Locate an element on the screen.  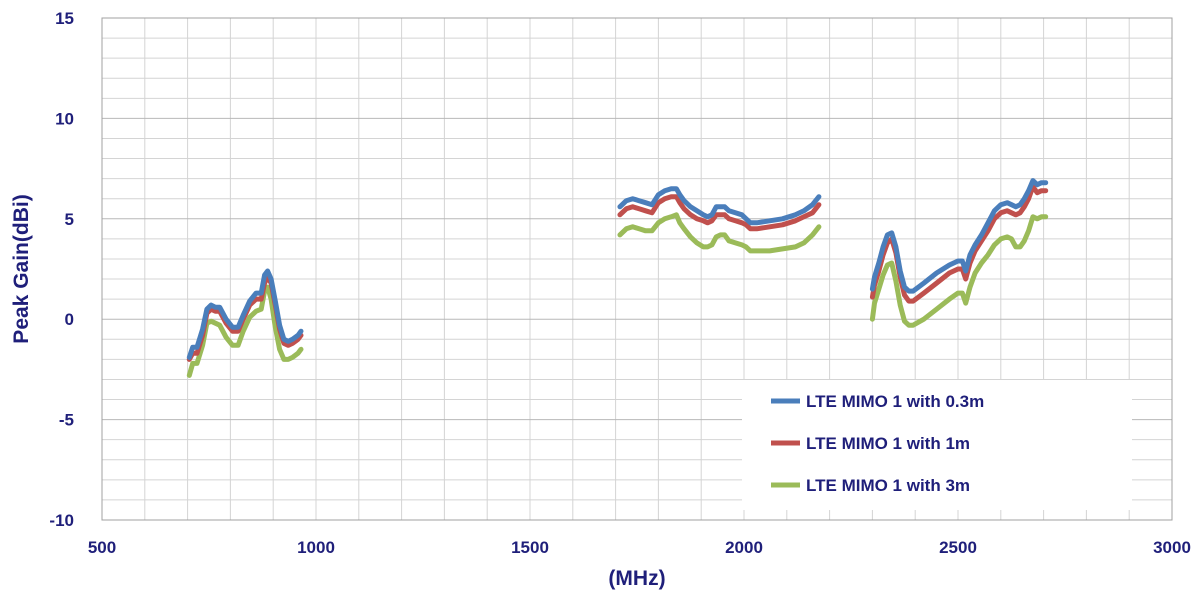
x-tick-label: 1000 is located at coordinates (316, 547).